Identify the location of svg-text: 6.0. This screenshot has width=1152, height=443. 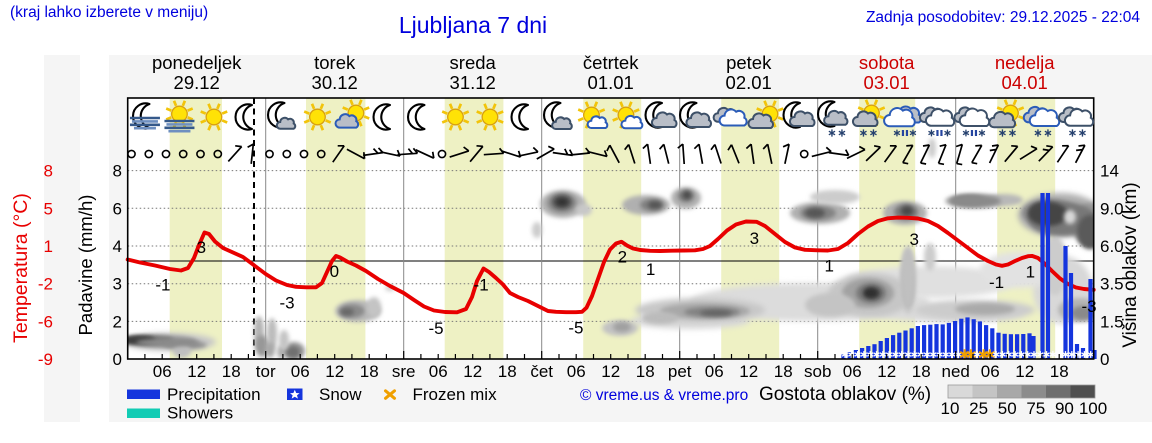
(1112, 246).